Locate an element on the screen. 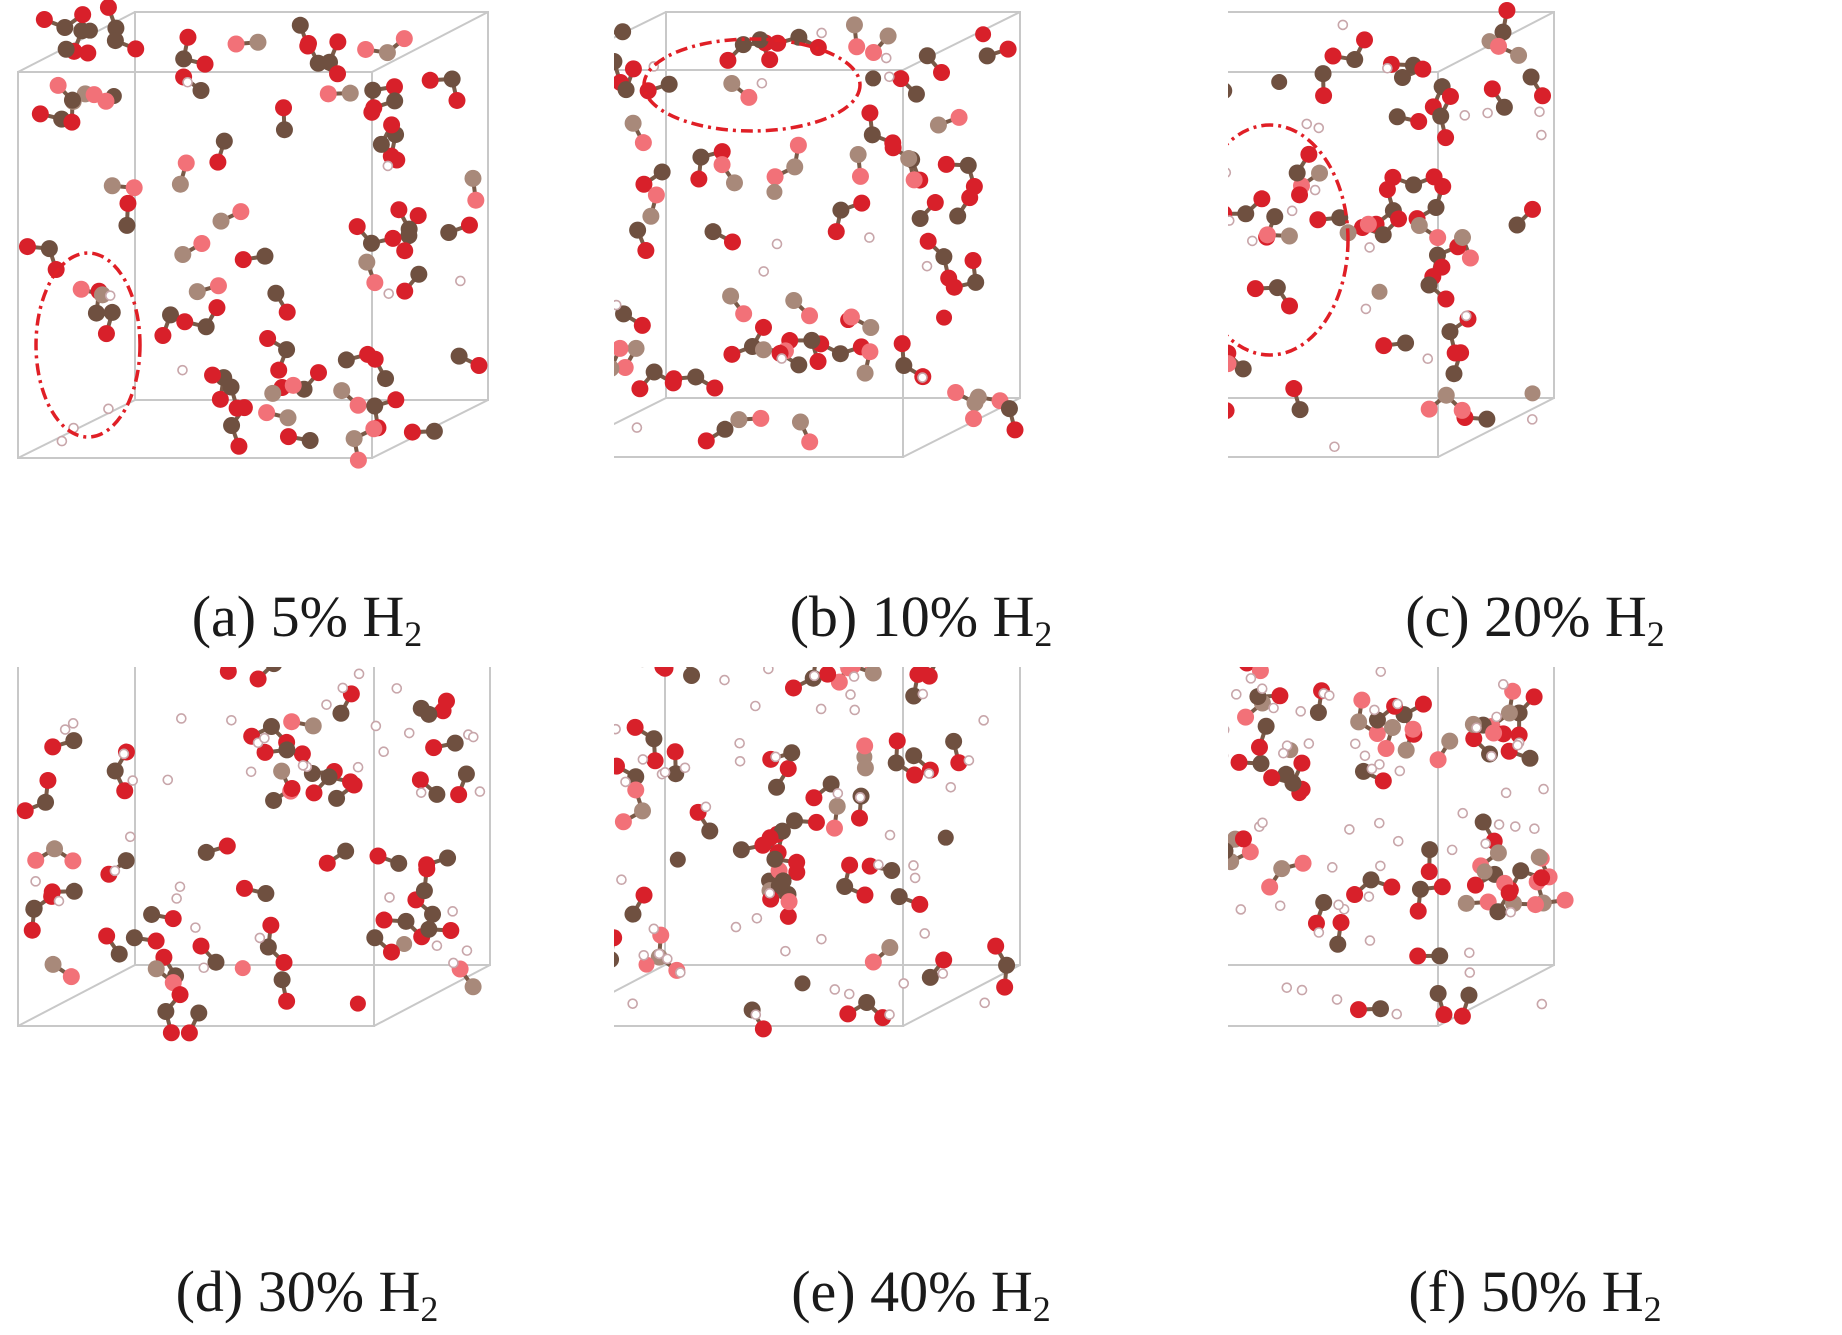  caption-label: (c) is located at coordinates (1437, 616).